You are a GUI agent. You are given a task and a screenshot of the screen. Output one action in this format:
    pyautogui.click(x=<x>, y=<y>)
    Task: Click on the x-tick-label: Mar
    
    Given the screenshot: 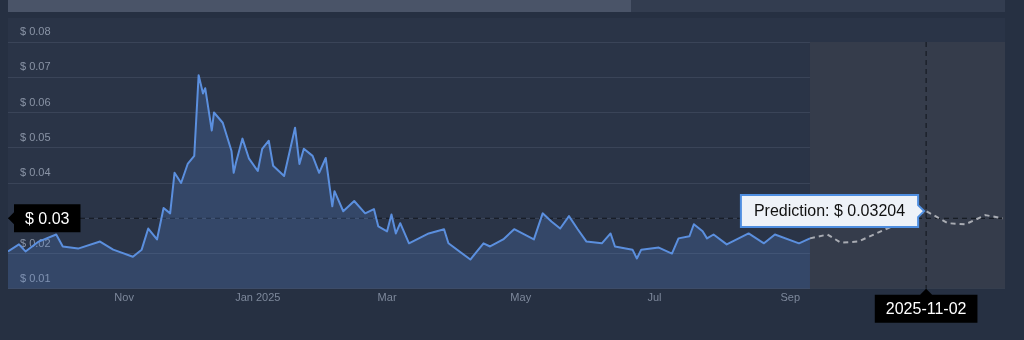 What is the action you would take?
    pyautogui.click(x=387, y=297)
    